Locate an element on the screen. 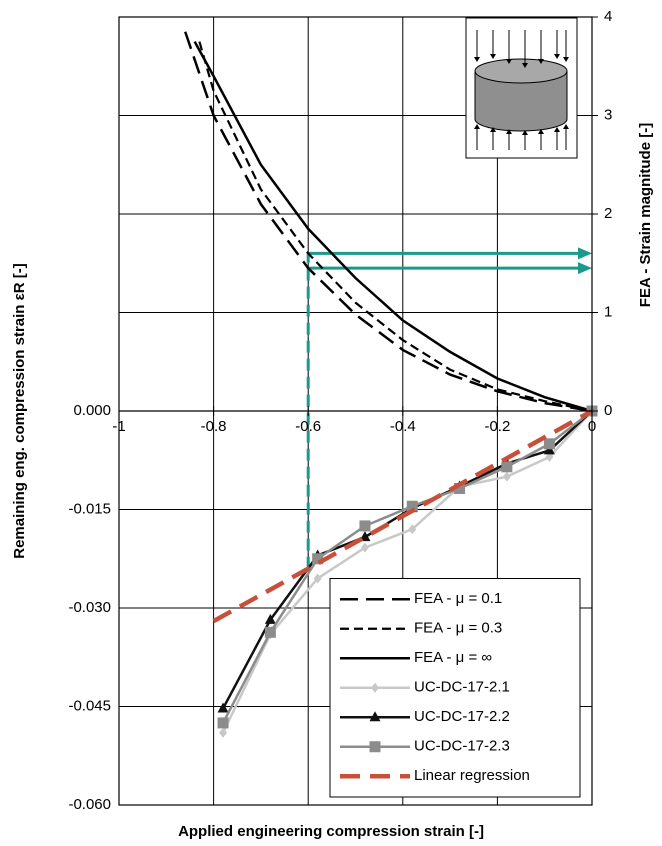 The image size is (662, 846). y-tick-label: -0.045 is located at coordinates (89, 705).